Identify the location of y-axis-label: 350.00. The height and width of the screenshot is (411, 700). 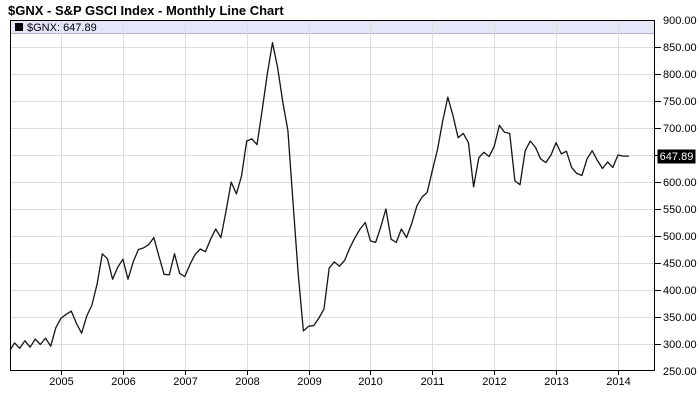
(680, 318).